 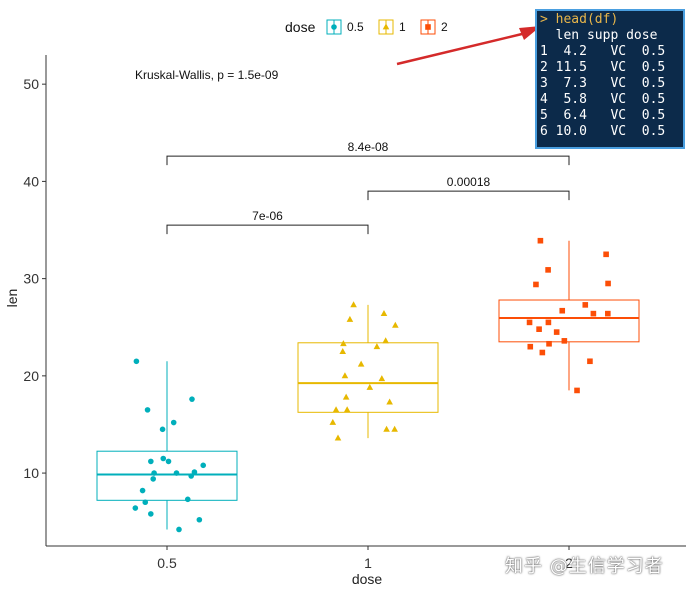 I want to click on console-prompt: >, so click(x=544, y=19).